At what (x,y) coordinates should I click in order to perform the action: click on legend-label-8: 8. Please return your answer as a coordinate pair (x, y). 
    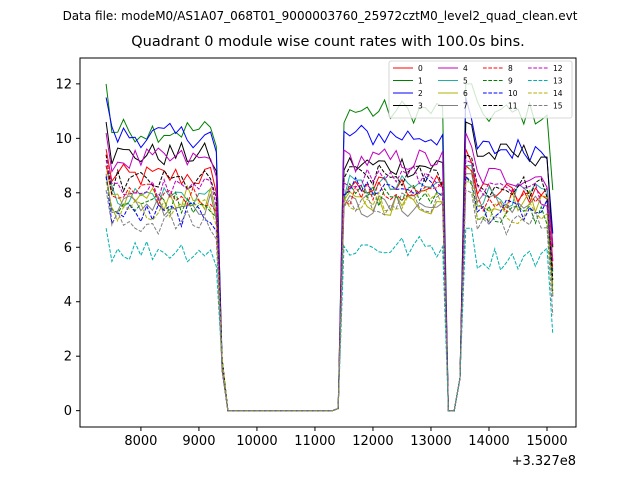
    Looking at the image, I should click on (510, 68).